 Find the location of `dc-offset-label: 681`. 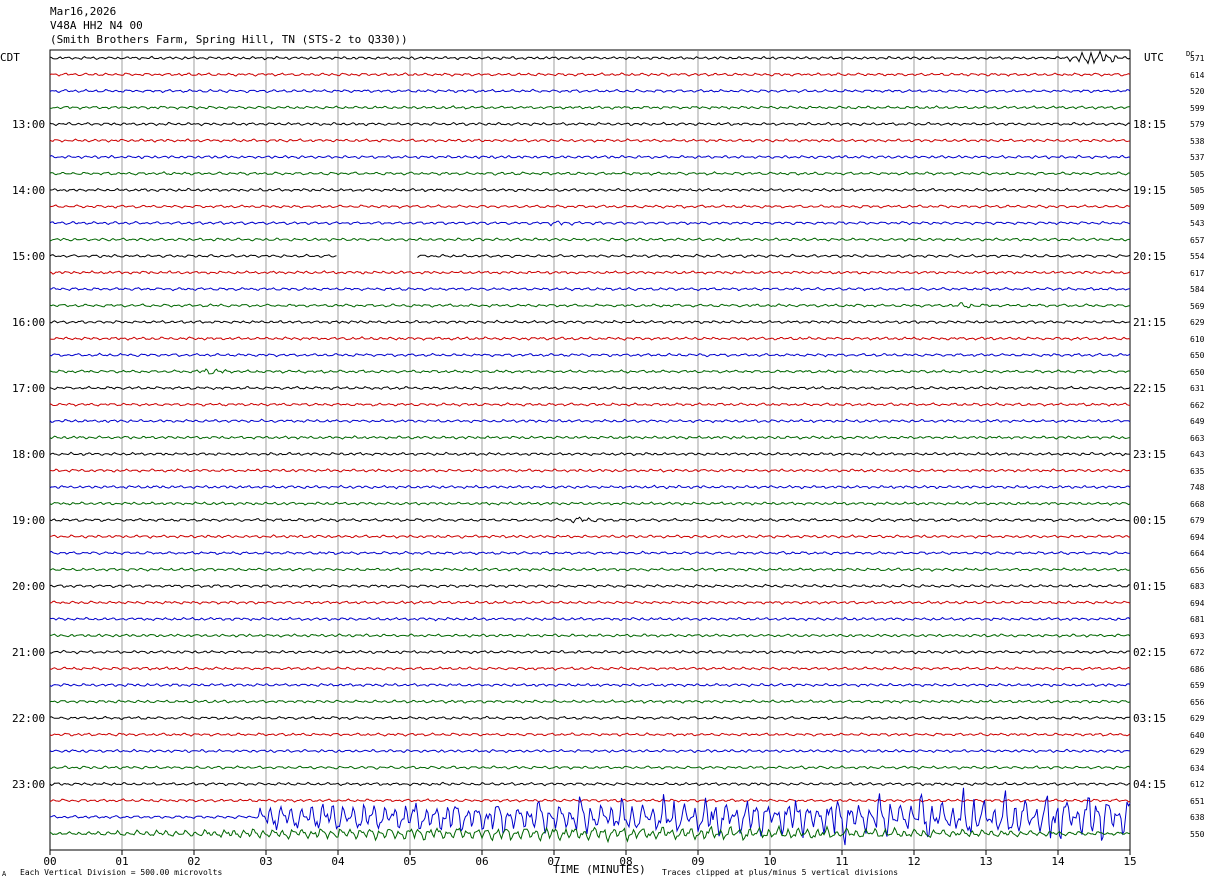

dc-offset-label: 681 is located at coordinates (1197, 619).